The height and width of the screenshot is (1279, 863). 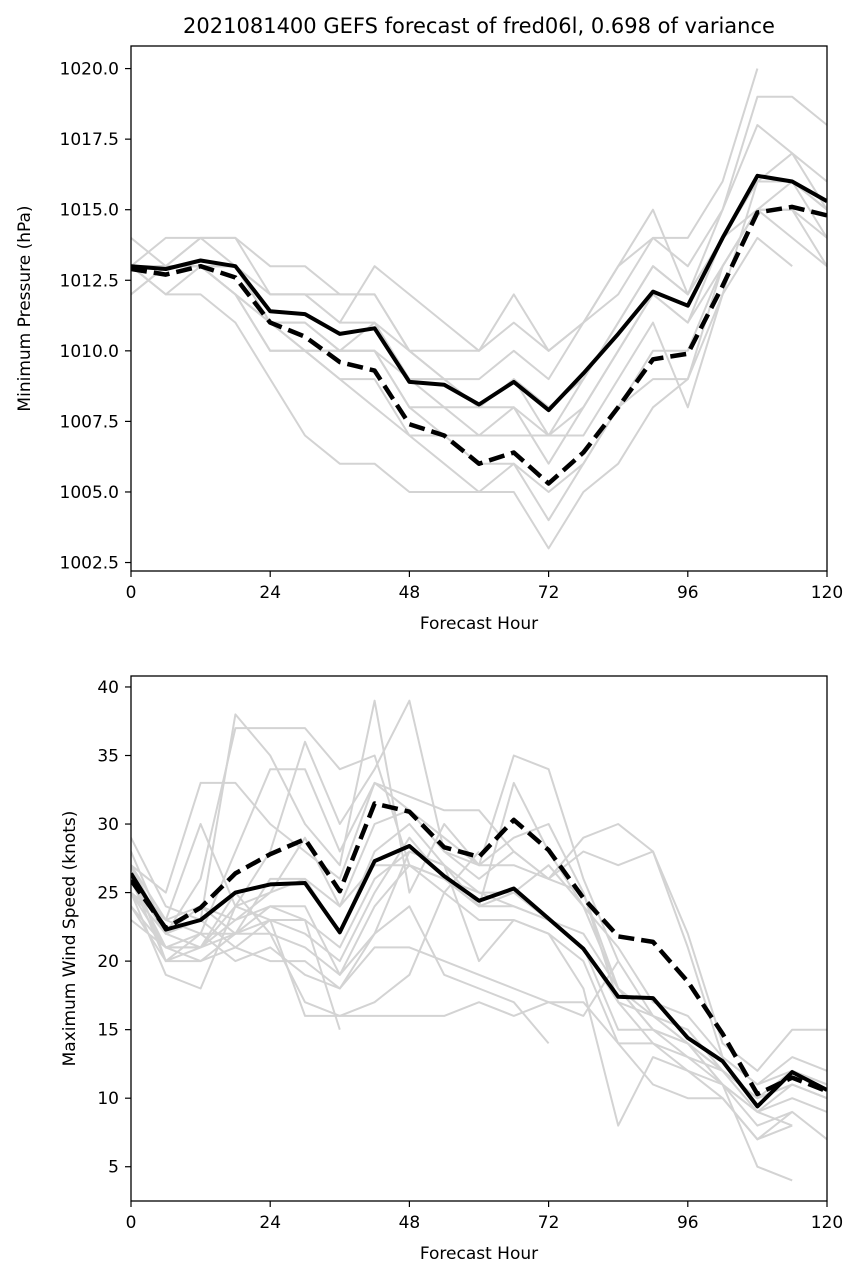 I want to click on wind-xtick-label: 72, so click(x=549, y=1223).